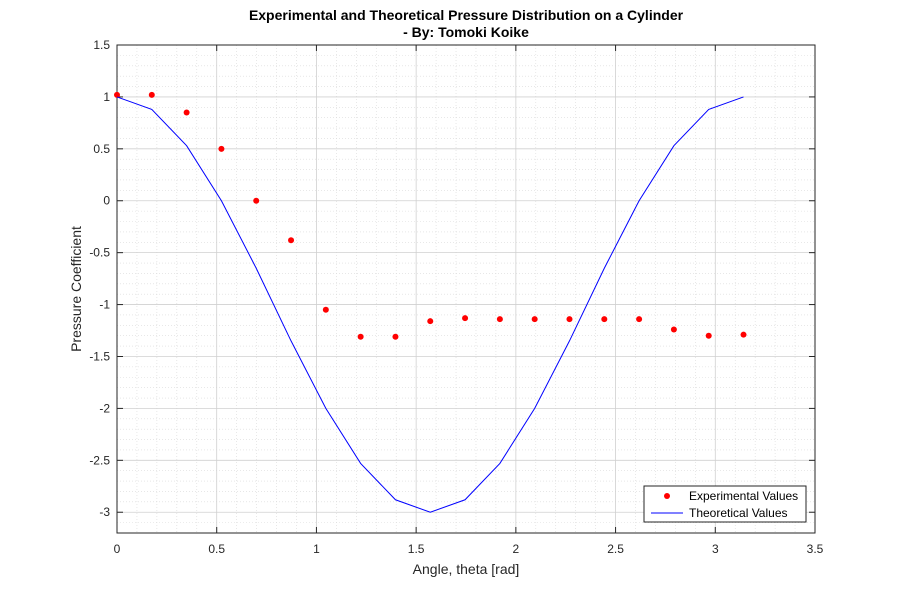 This screenshot has width=900, height=600. What do you see at coordinates (99, 460) in the screenshot?
I see `y-tick-label: -2.5` at bounding box center [99, 460].